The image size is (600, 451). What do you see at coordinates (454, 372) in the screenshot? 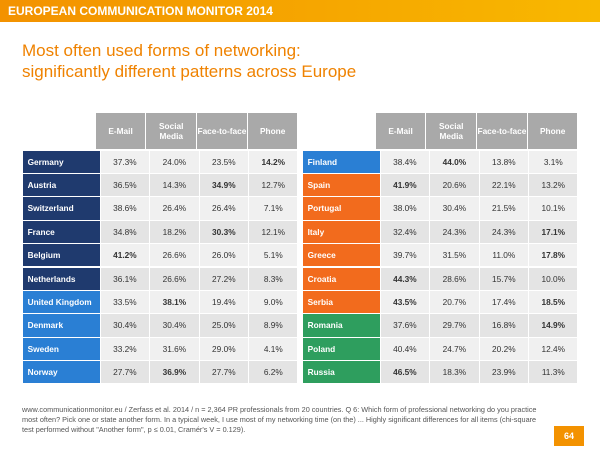
I see `value-cell: 18.3%` at bounding box center [454, 372].